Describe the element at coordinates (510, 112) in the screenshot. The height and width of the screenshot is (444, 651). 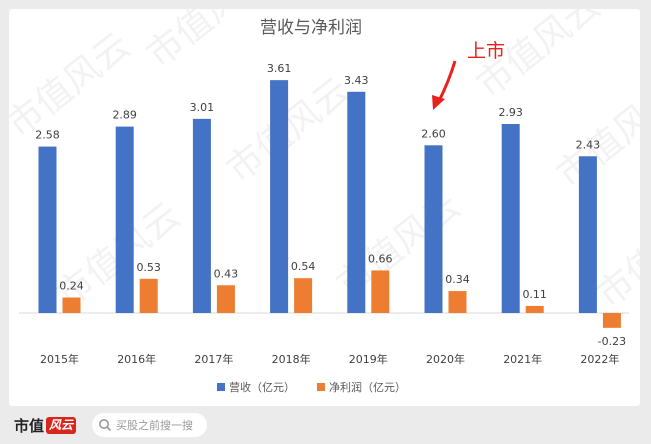
I see `data-label: 2.93` at that location.